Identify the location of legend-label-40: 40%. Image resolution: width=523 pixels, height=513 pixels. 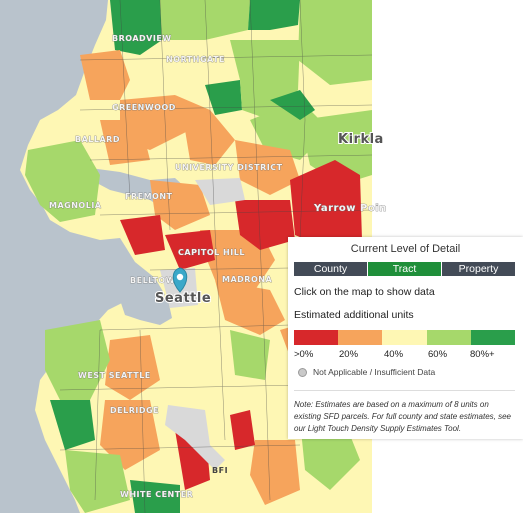
(394, 354).